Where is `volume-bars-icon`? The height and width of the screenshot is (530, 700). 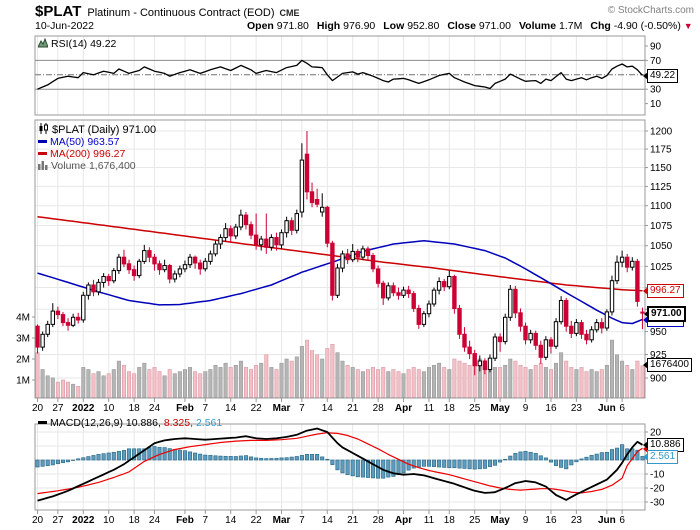
volume-bars-icon is located at coordinates (43, 167).